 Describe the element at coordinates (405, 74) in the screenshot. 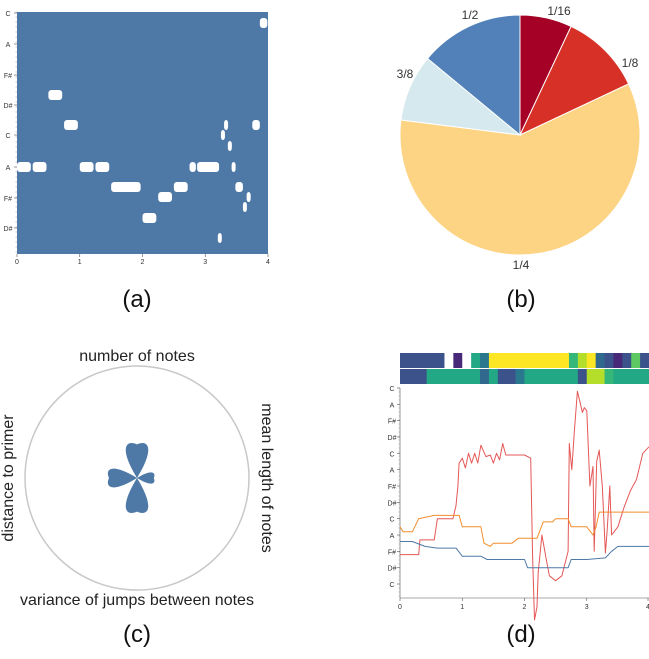

I see `pie-slice-label: 3/8` at that location.